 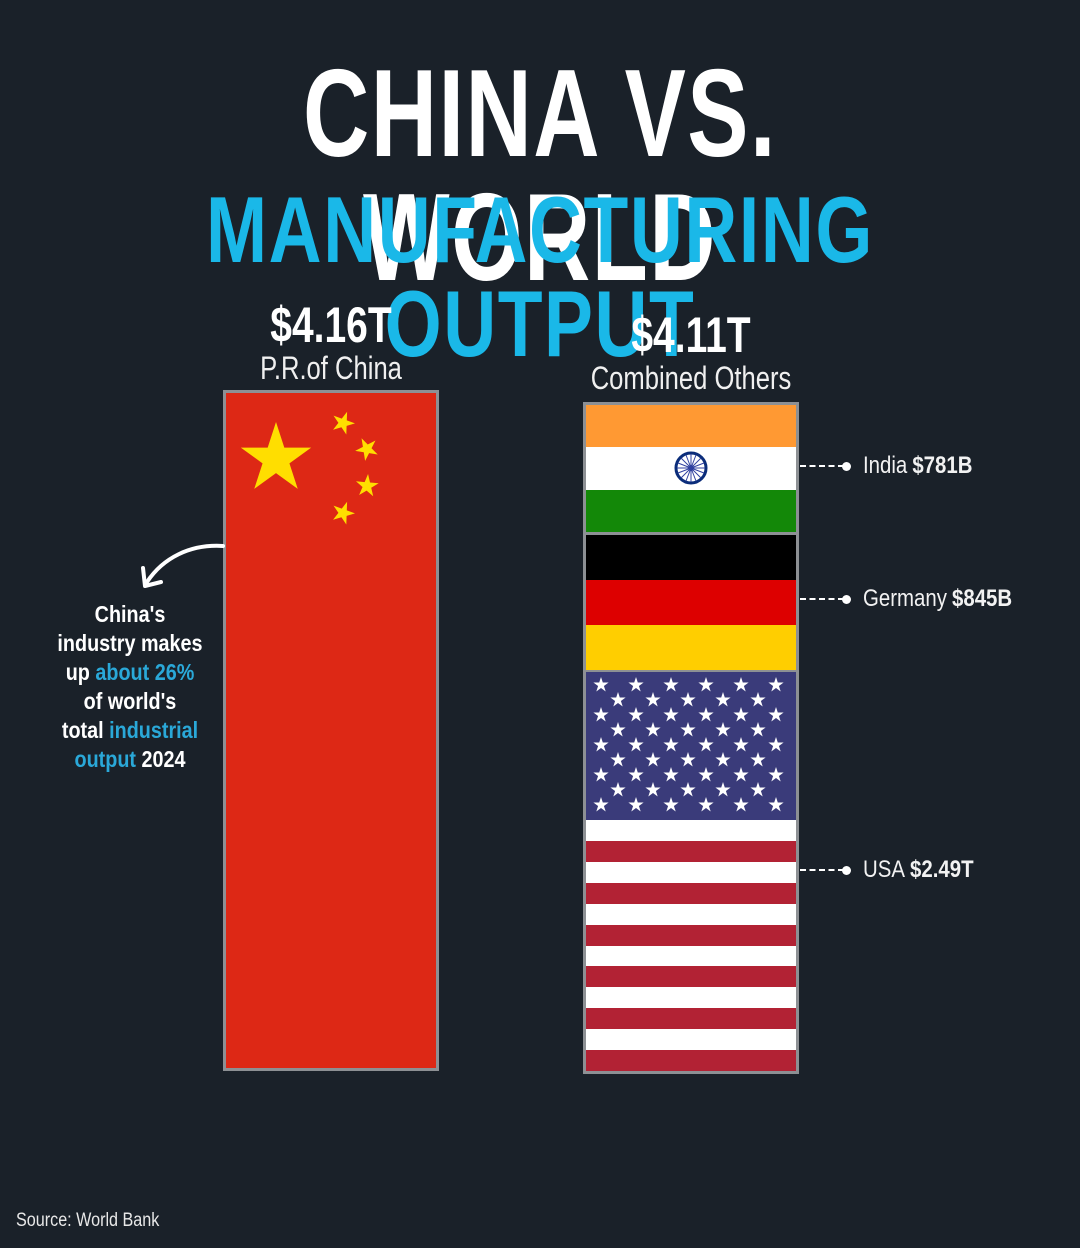 I want to click on callout-amount: $2.49T, so click(x=942, y=869).